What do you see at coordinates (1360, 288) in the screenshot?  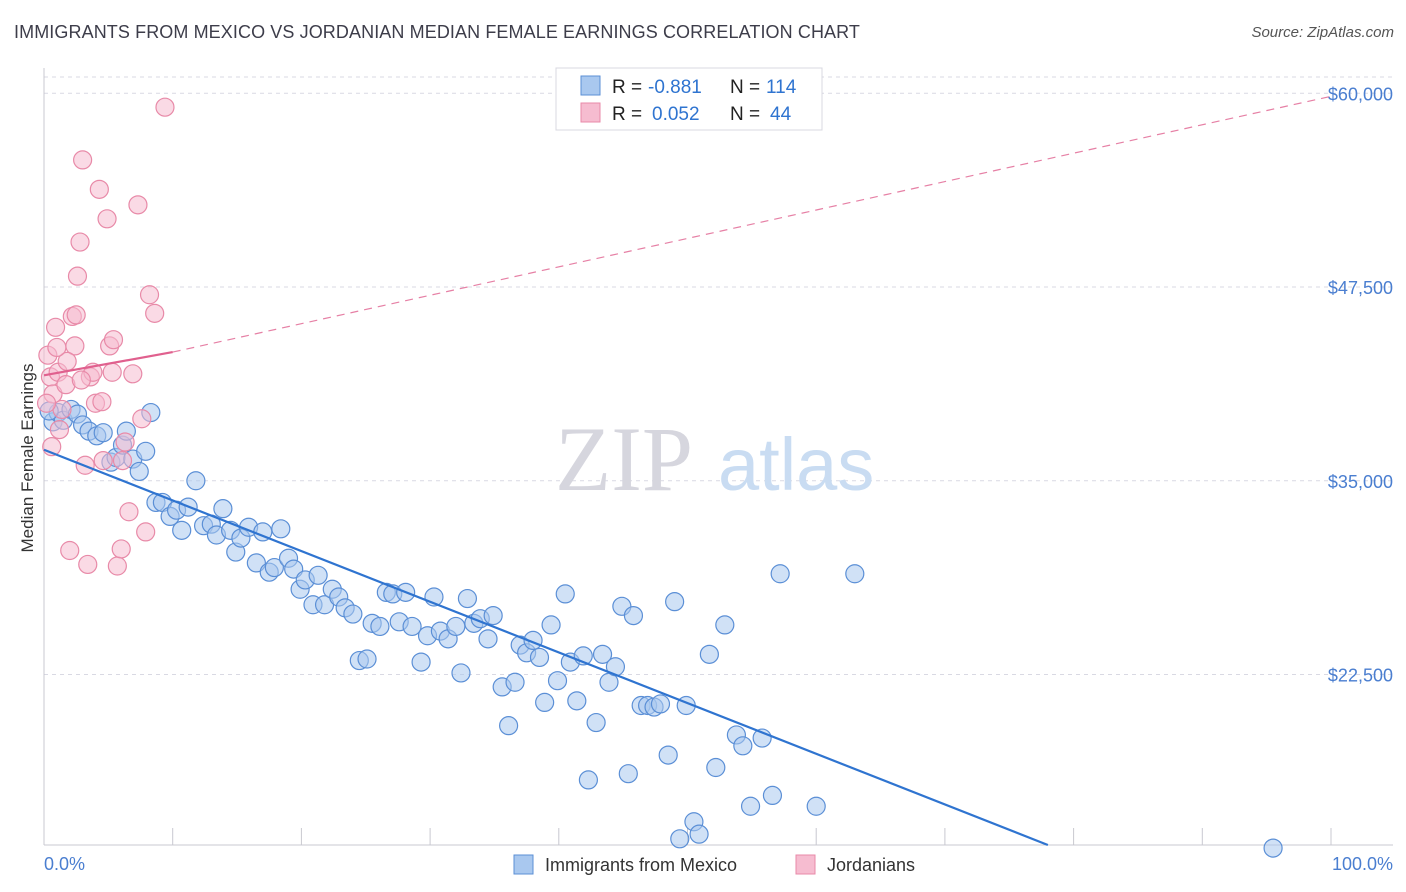 I see `y-tick-label: $47,500` at bounding box center [1360, 288].